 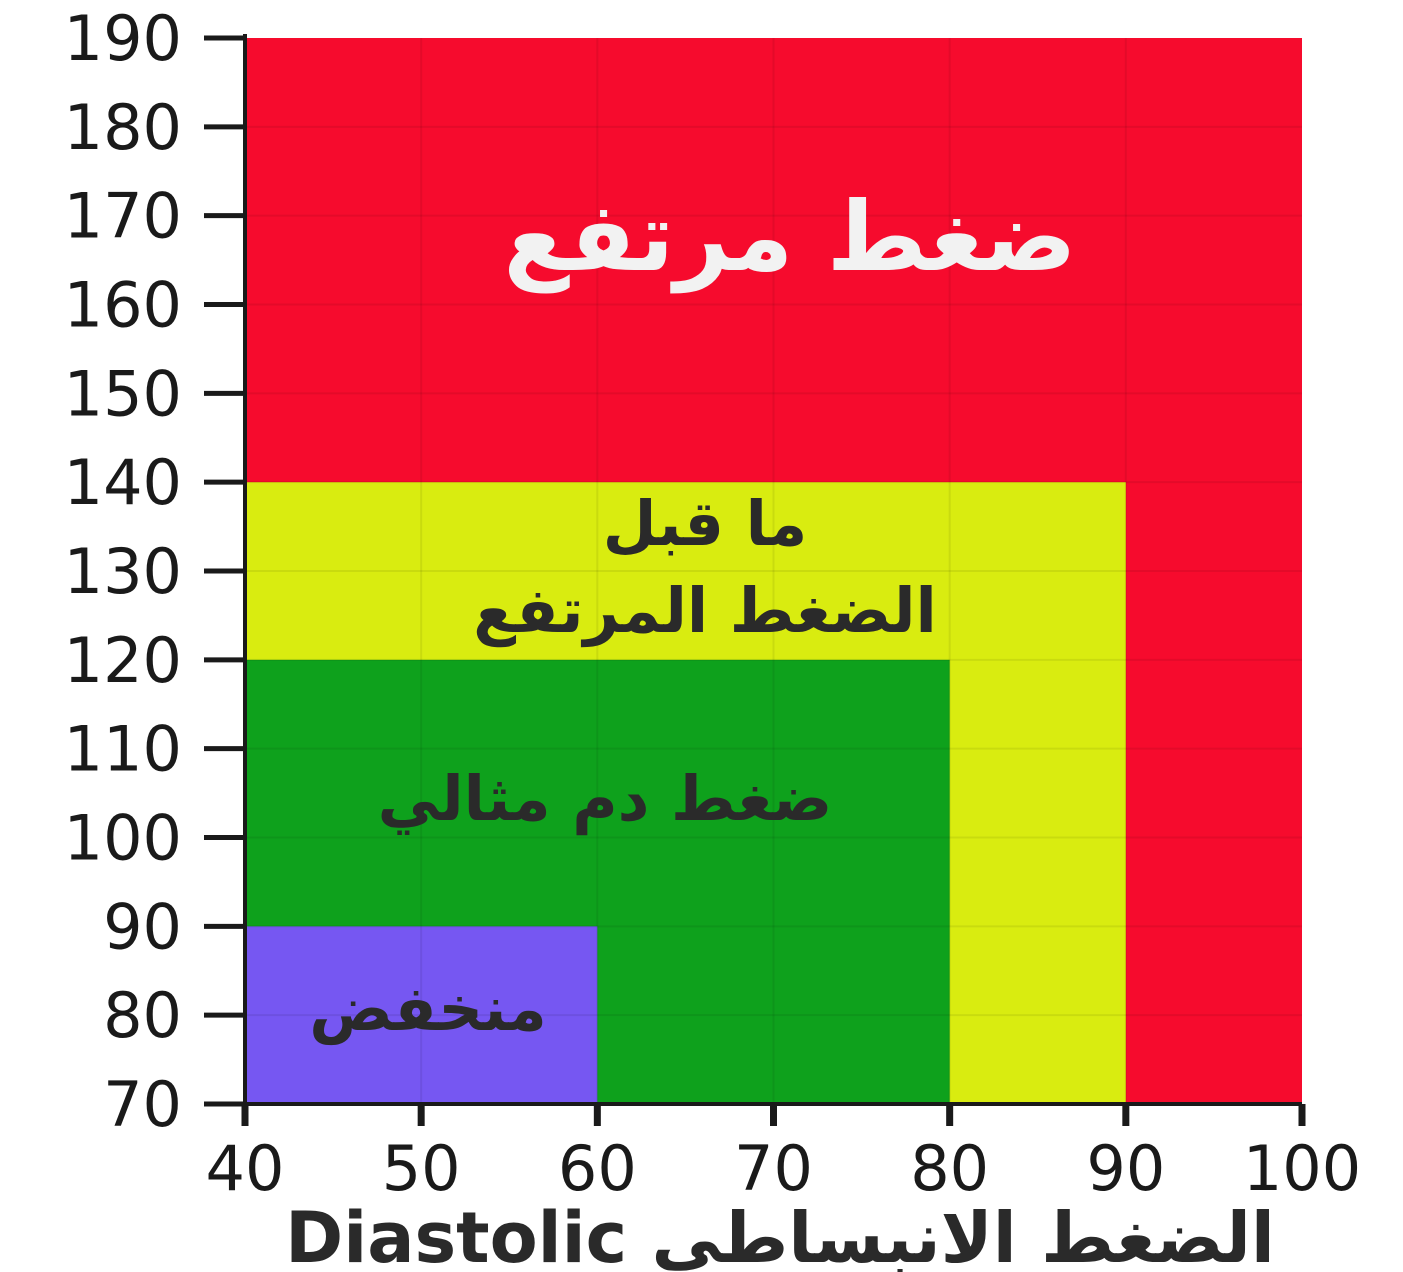 What do you see at coordinates (123, 571) in the screenshot?
I see `y-tick-label-6: 130` at bounding box center [123, 571].